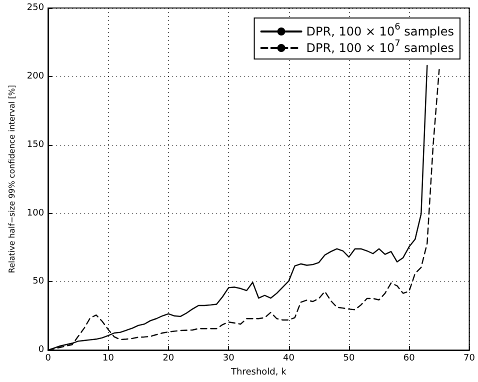 This screenshot has width=478, height=382. Describe the element at coordinates (41, 350) in the screenshot. I see `y-tick-label: 0` at that location.